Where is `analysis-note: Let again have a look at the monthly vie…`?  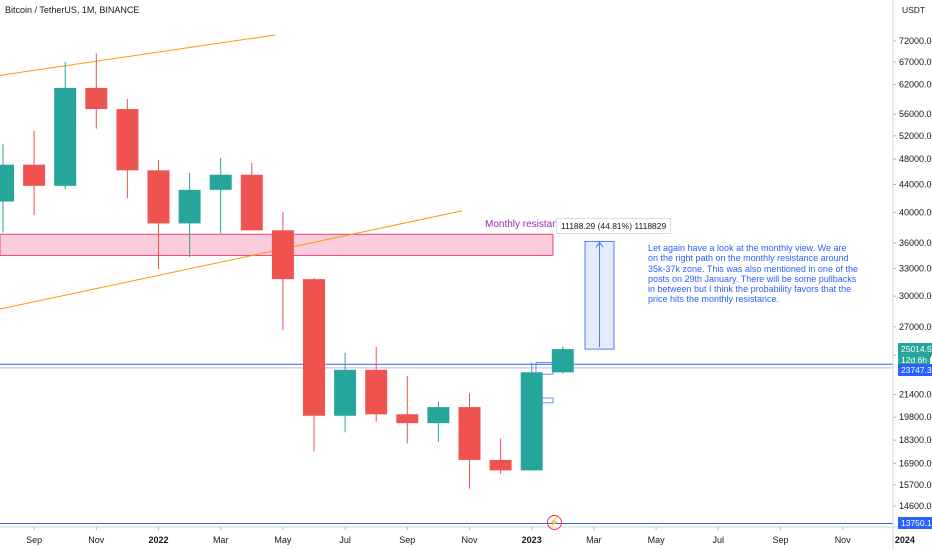
analysis-note: Let again have a look at the monthly vie… is located at coordinates (753, 274).